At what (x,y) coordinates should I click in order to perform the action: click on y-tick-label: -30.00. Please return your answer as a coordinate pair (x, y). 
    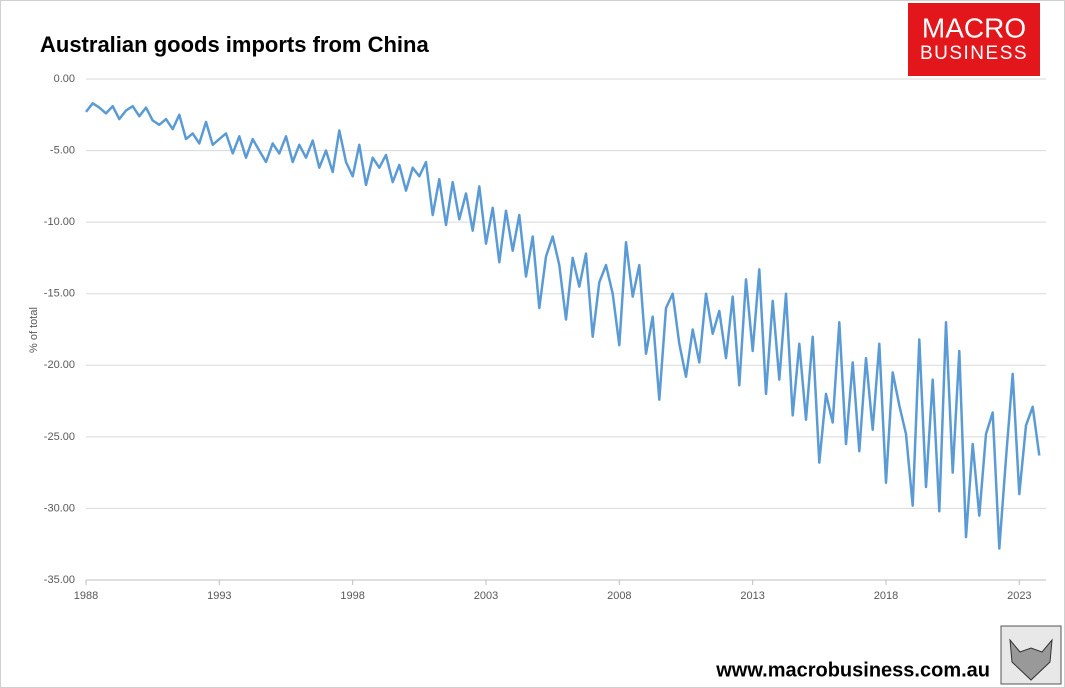
    Looking at the image, I should click on (59, 508).